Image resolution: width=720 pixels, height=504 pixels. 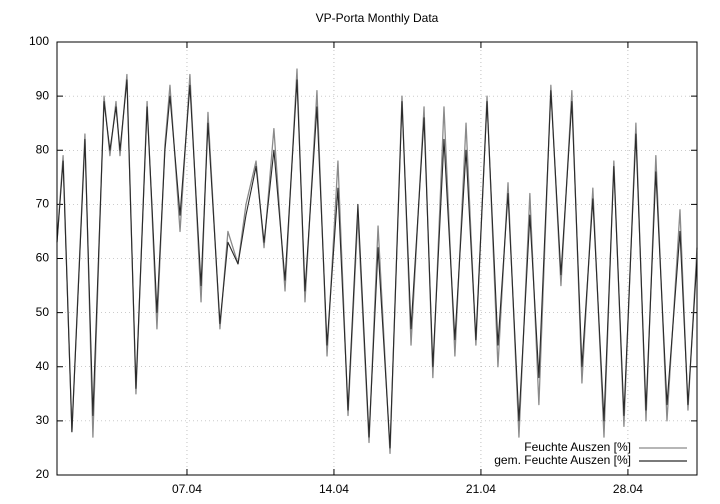 I want to click on x-tick-label: 28.04, so click(x=628, y=489).